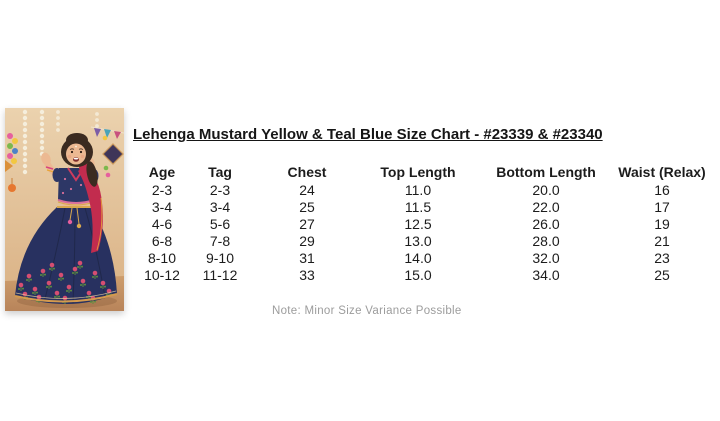 Image resolution: width=720 pixels, height=421 pixels. I want to click on table-cell: 5-6, so click(220, 223).